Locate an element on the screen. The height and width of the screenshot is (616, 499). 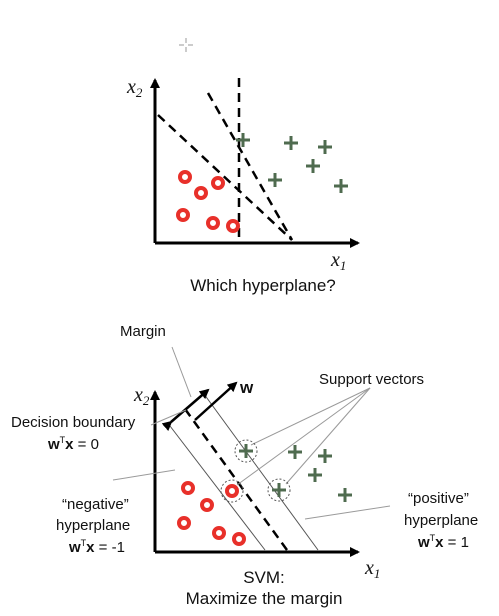
margin-label: Margin is located at coordinates (143, 331).